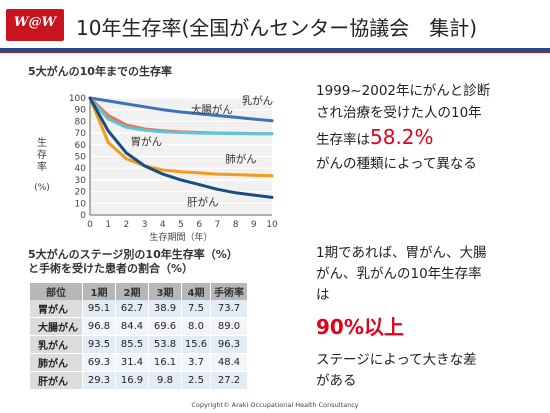 The height and width of the screenshot is (413, 550). What do you see at coordinates (203, 202) in the screenshot?
I see `series-label: 肝がん` at bounding box center [203, 202].